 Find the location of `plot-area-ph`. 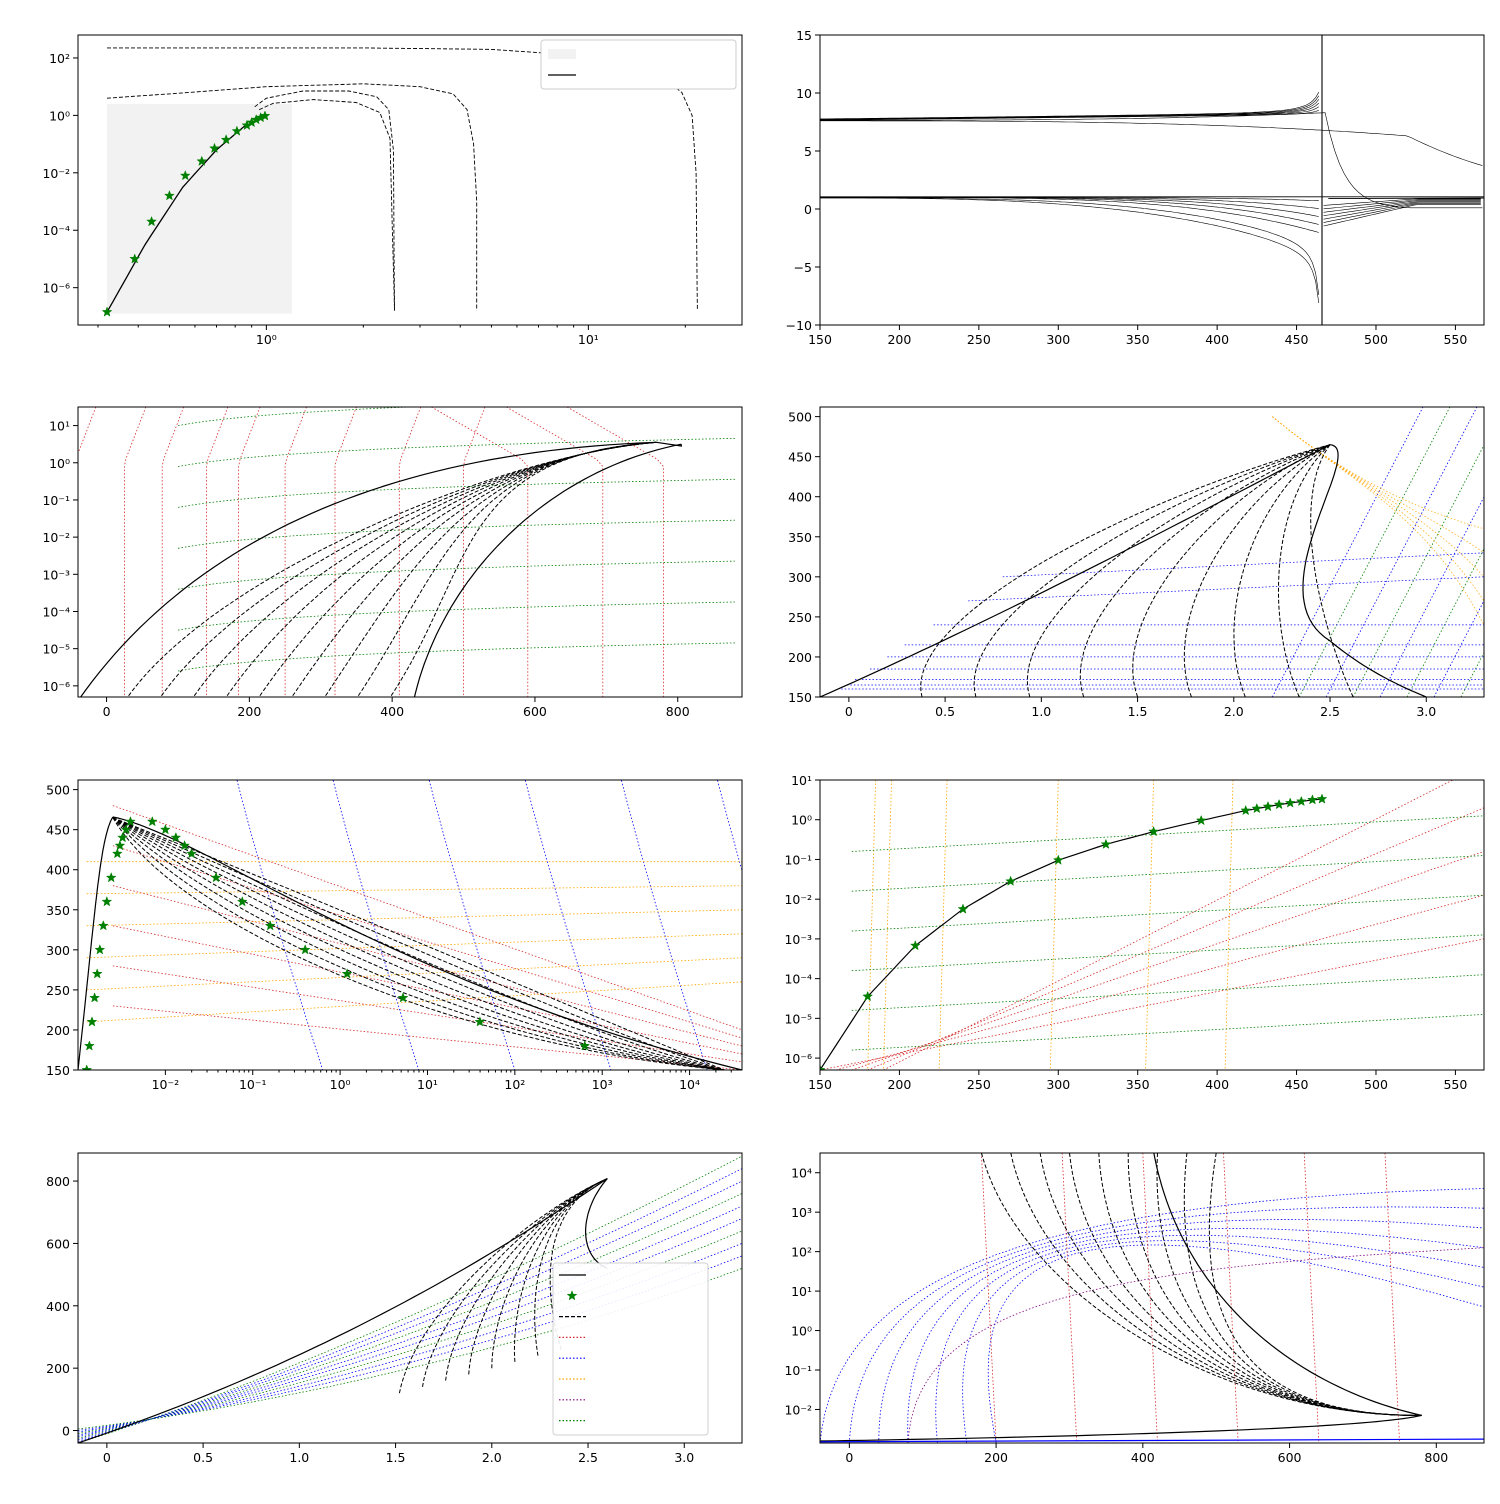

plot-area-ph is located at coordinates (406, 552).